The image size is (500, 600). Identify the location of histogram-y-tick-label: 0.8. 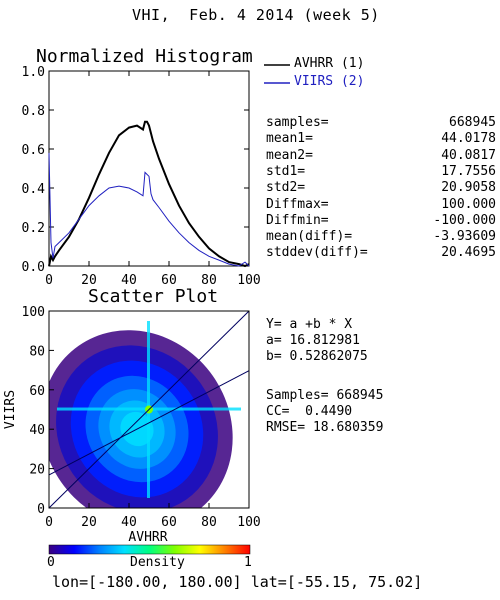
(33, 111).